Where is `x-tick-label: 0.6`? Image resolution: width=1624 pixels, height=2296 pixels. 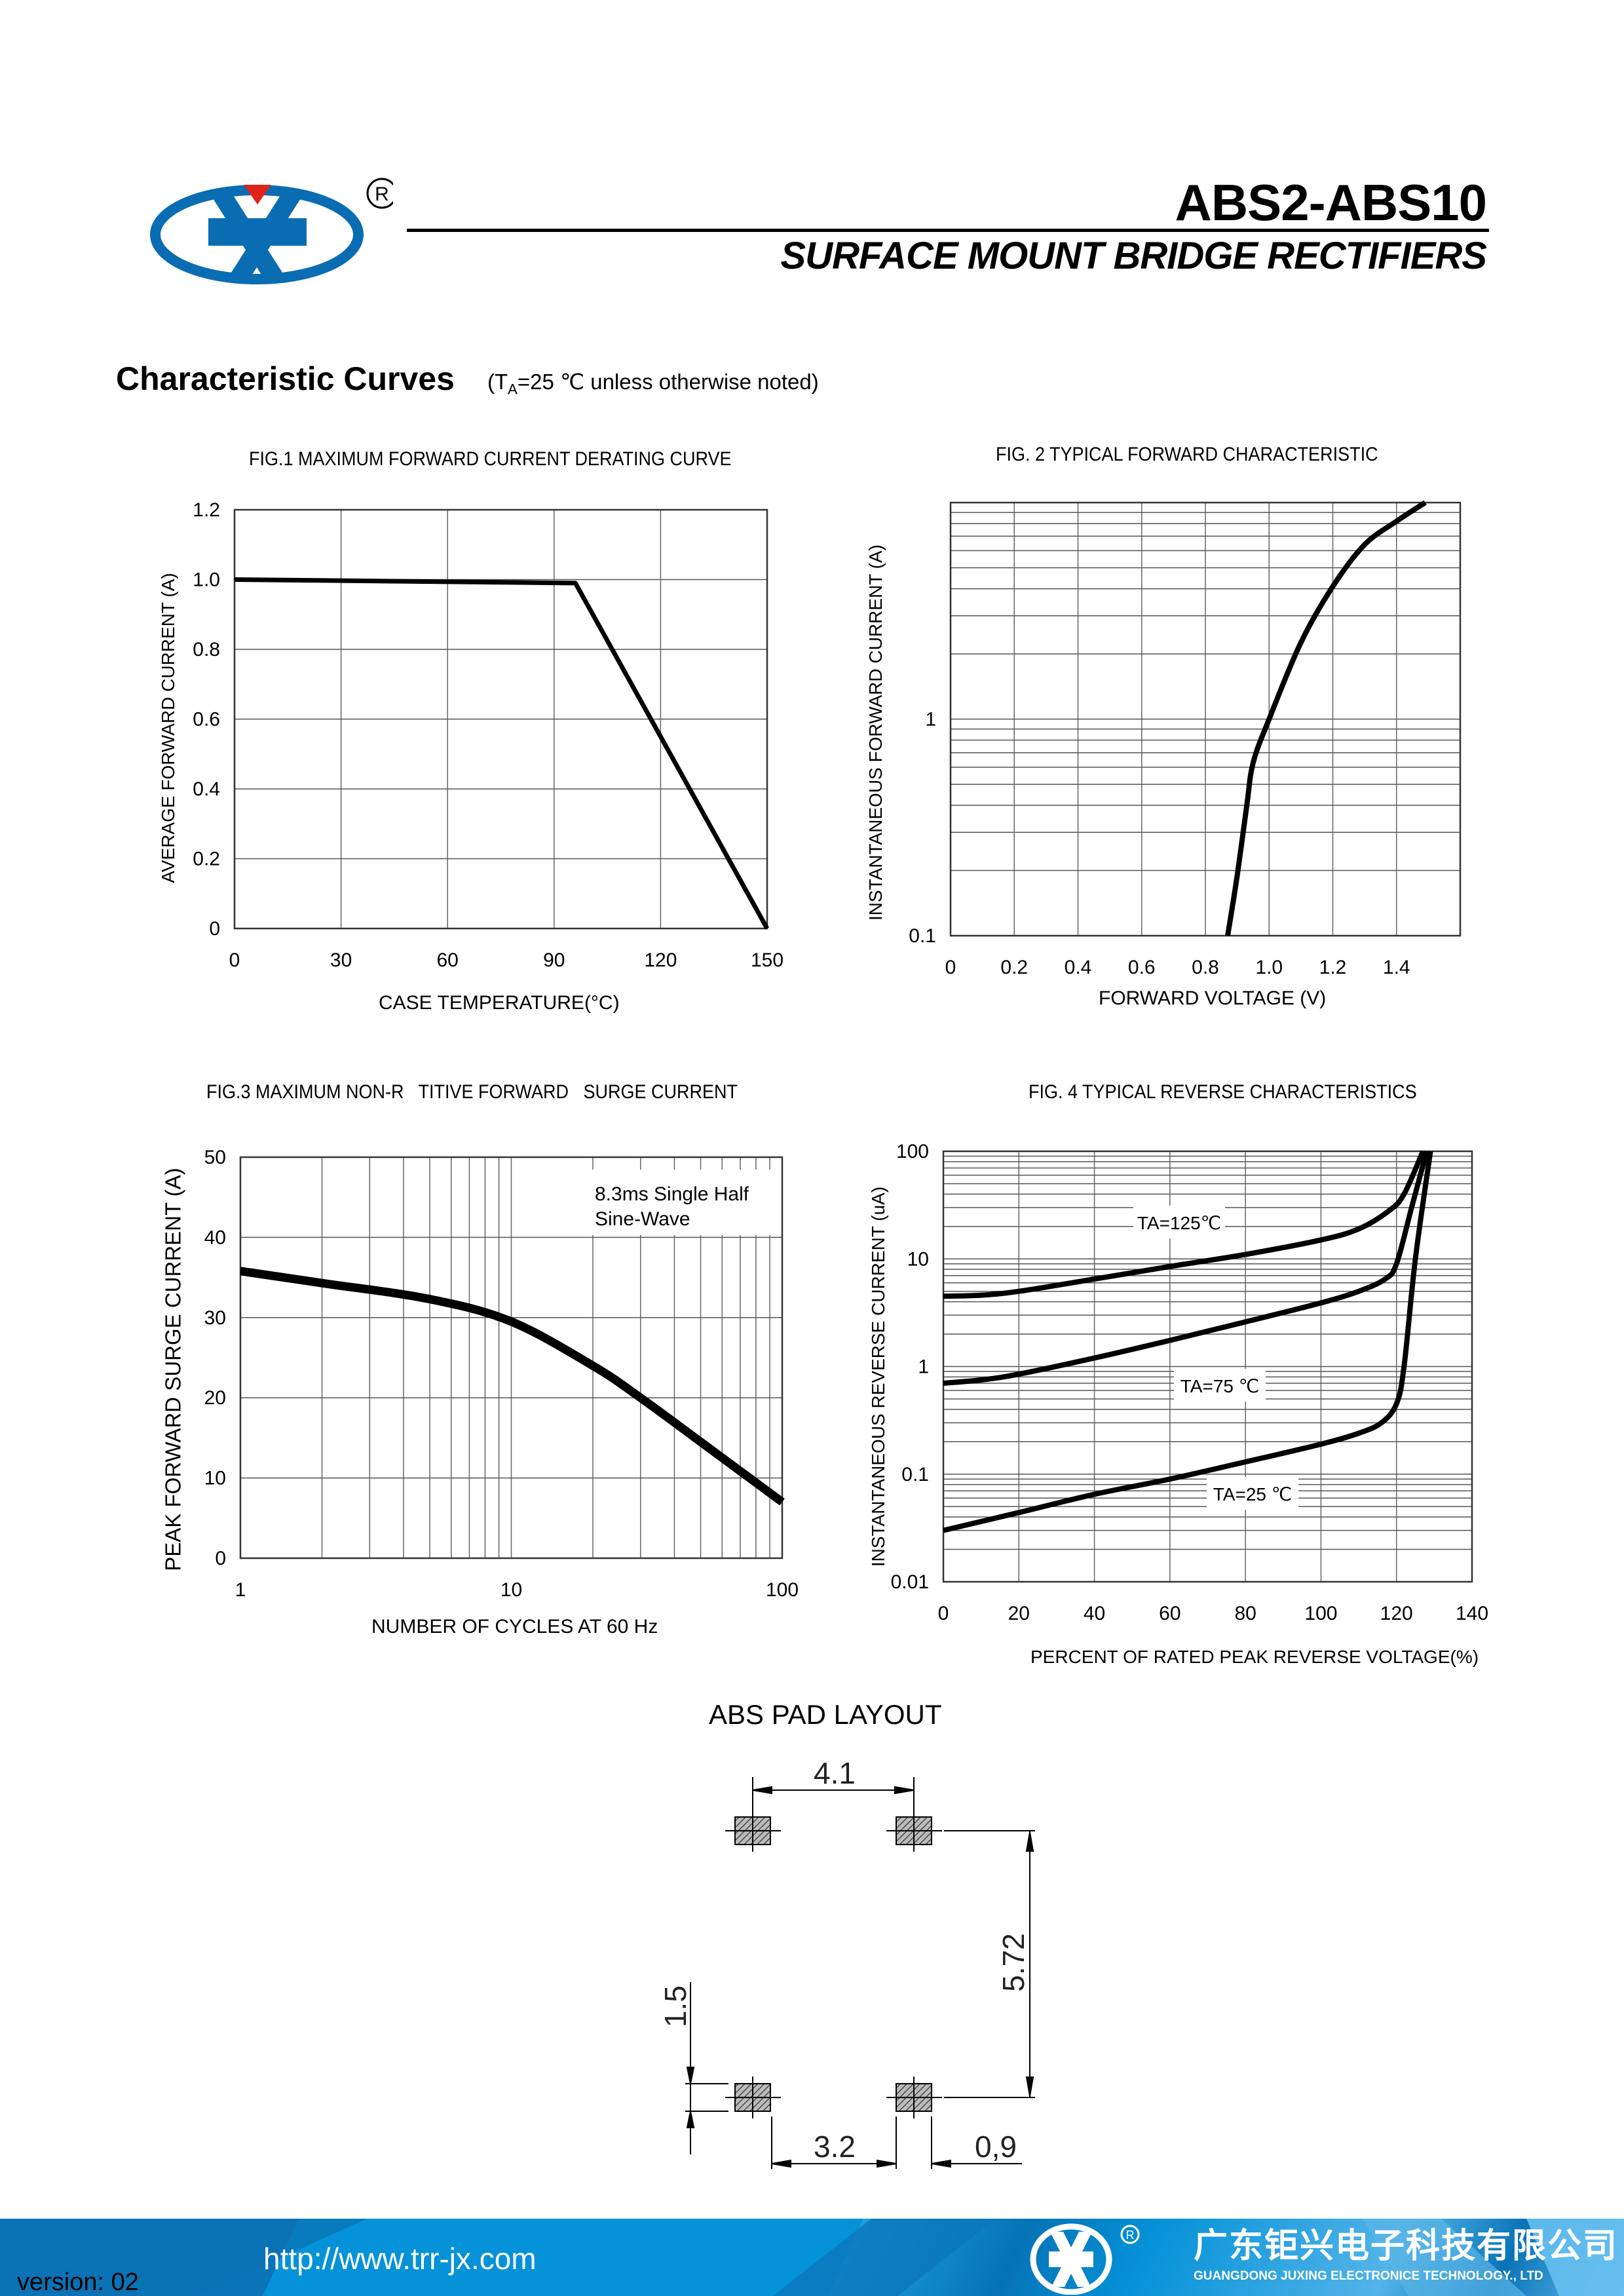 x-tick-label: 0.6 is located at coordinates (1142, 967).